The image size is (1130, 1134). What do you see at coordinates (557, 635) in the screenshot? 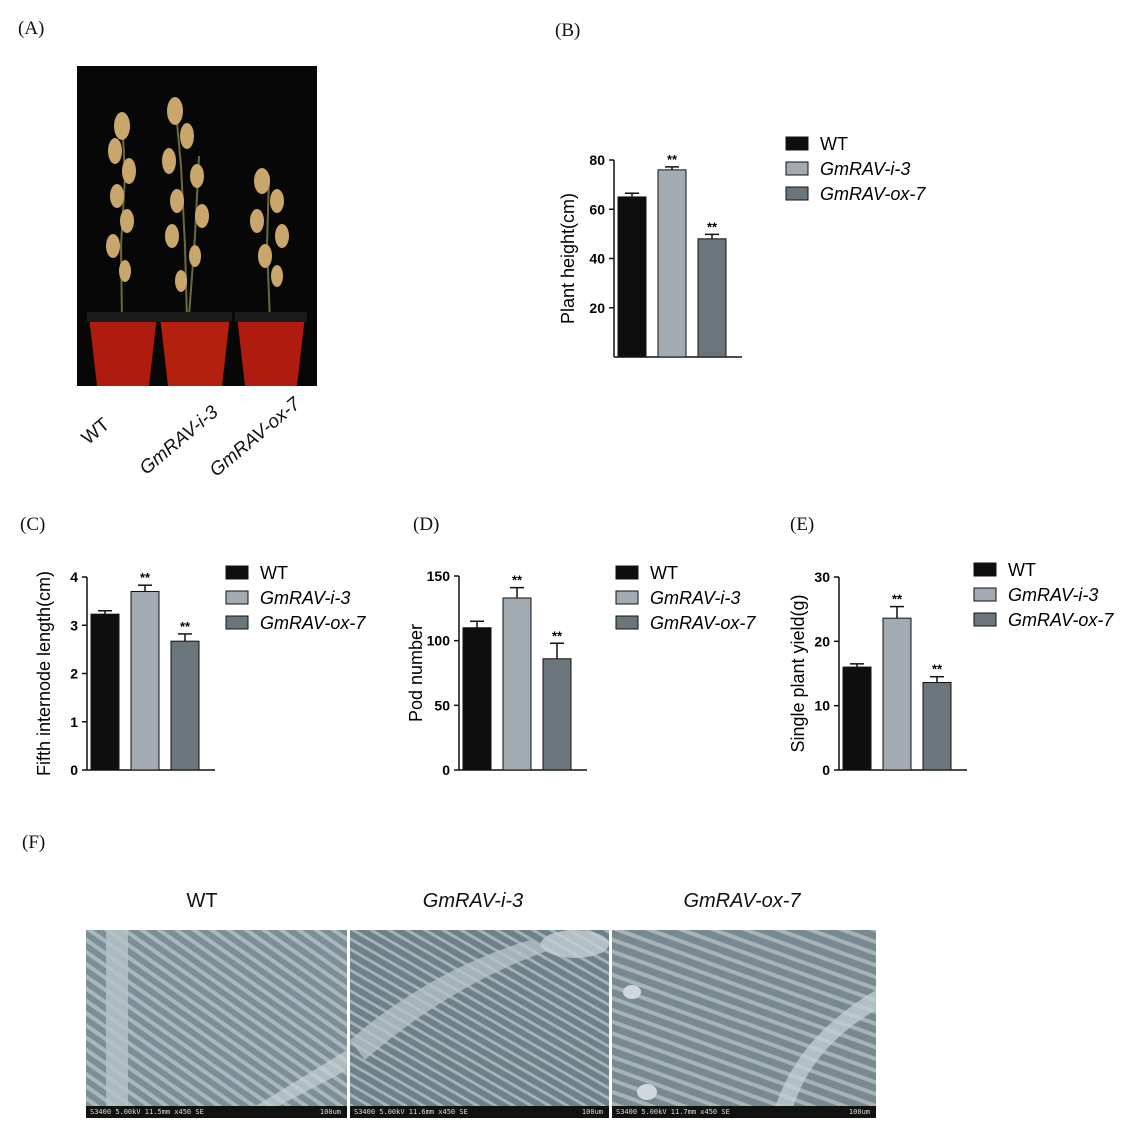
I see `chart-d-significance-2: **` at bounding box center [557, 635].